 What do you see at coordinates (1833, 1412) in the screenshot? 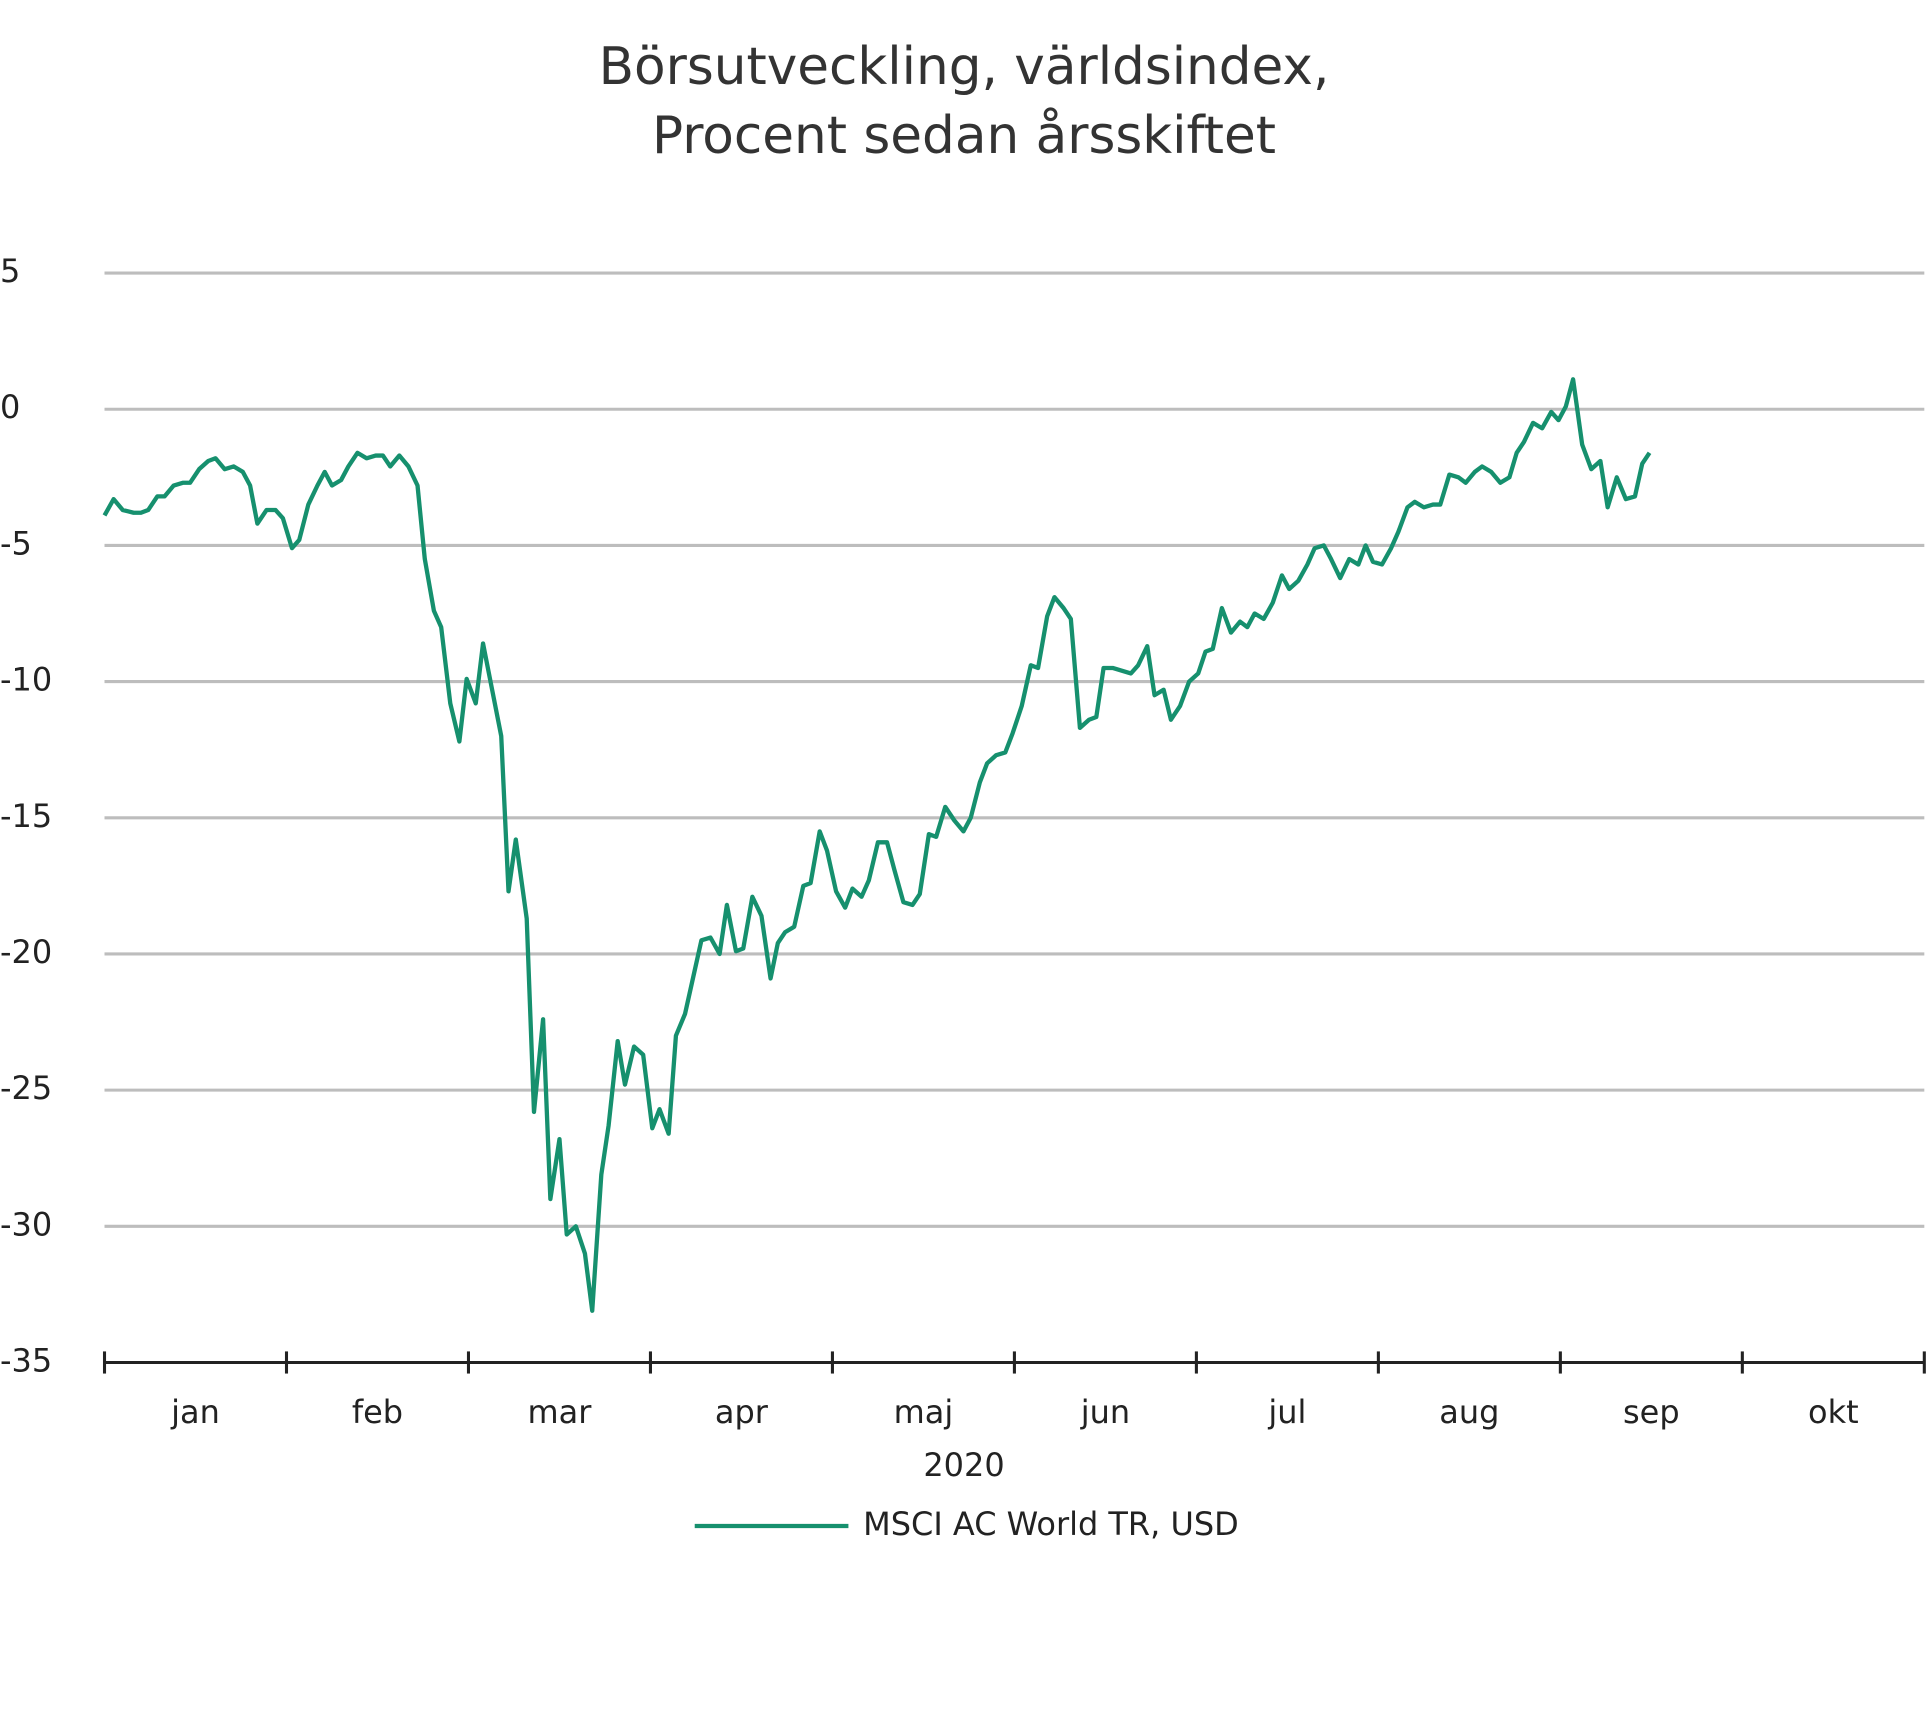
I see `x-tick-label: okt` at bounding box center [1833, 1412].